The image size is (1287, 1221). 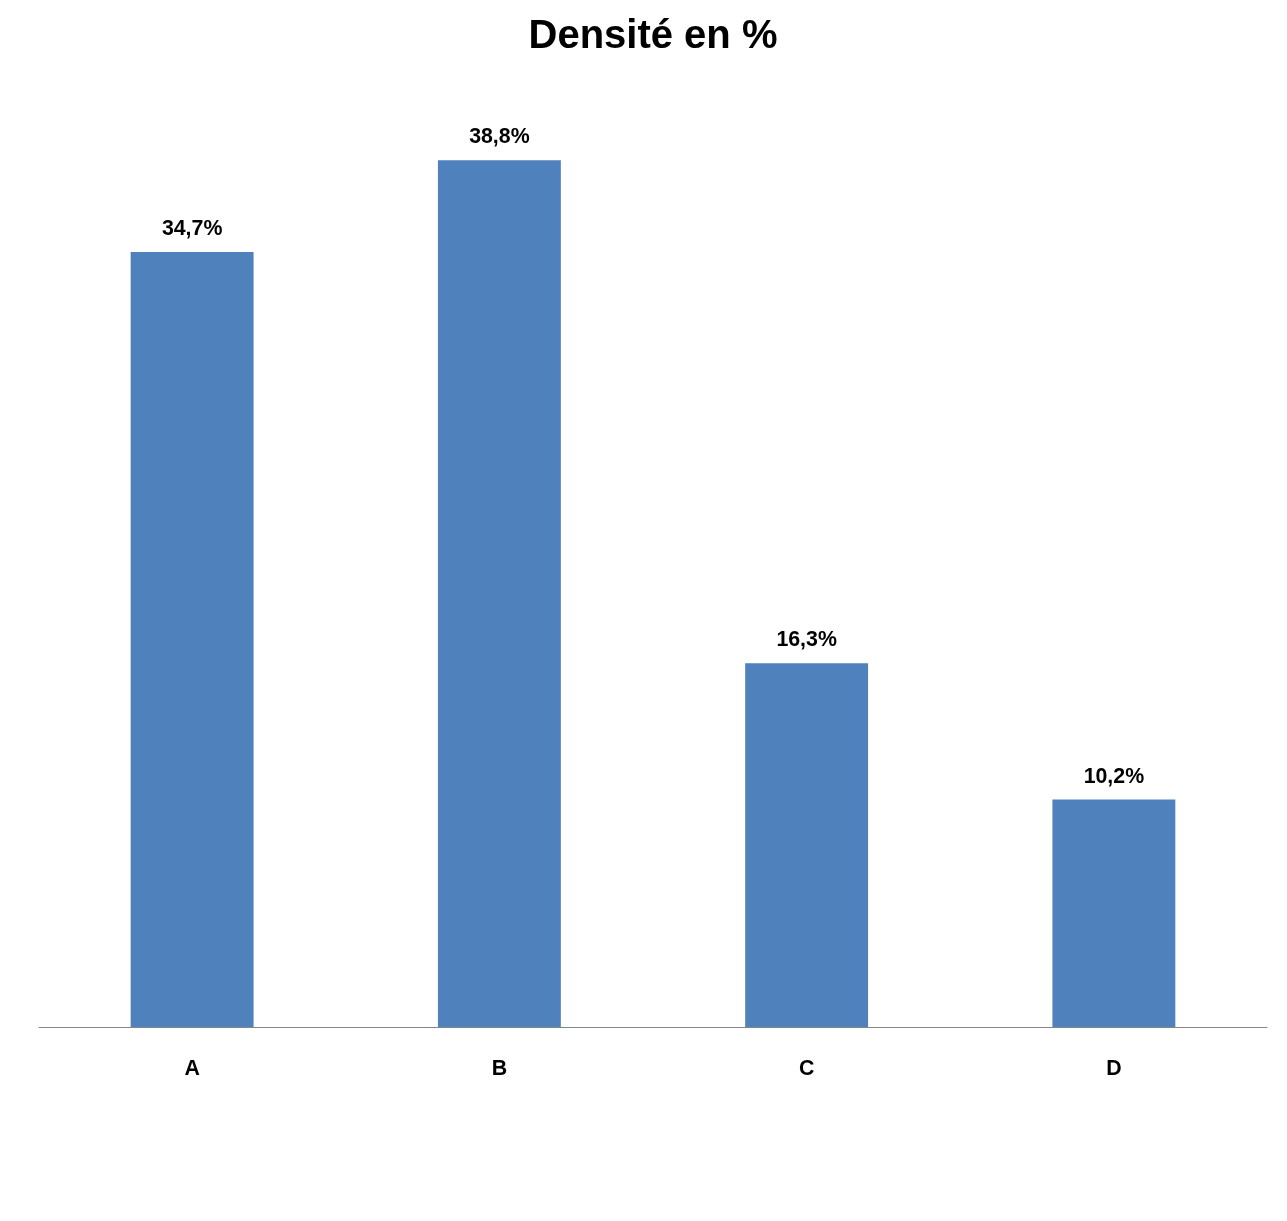 I want to click on x-tick-label: C, so click(x=806, y=1067).